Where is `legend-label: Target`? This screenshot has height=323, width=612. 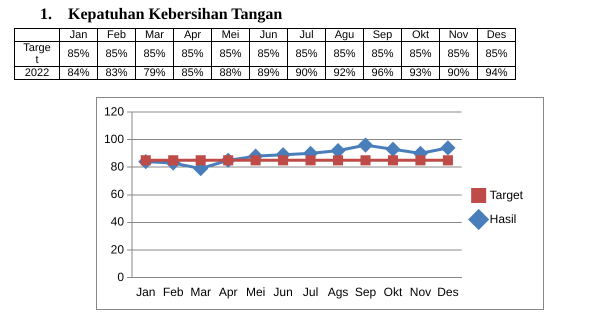 legend-label: Target is located at coordinates (507, 195).